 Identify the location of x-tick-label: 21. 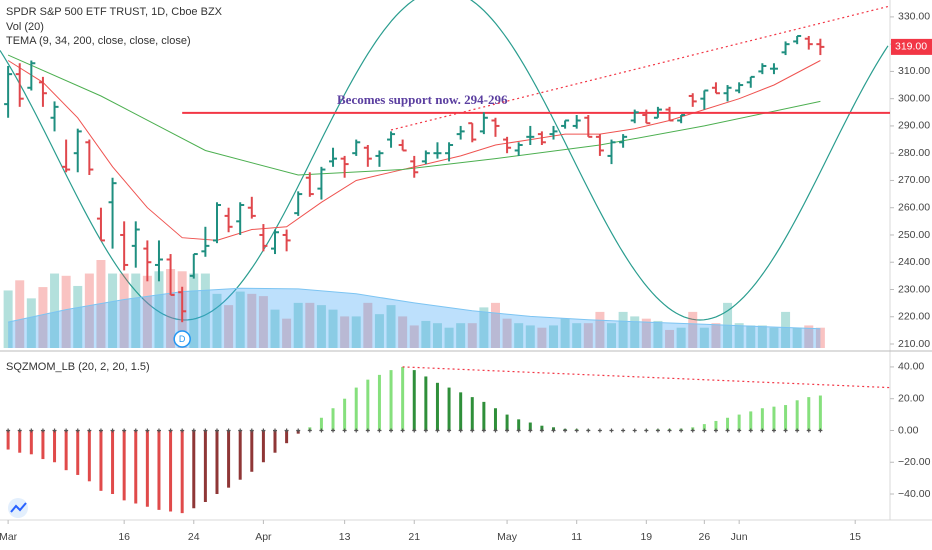
(414, 537).